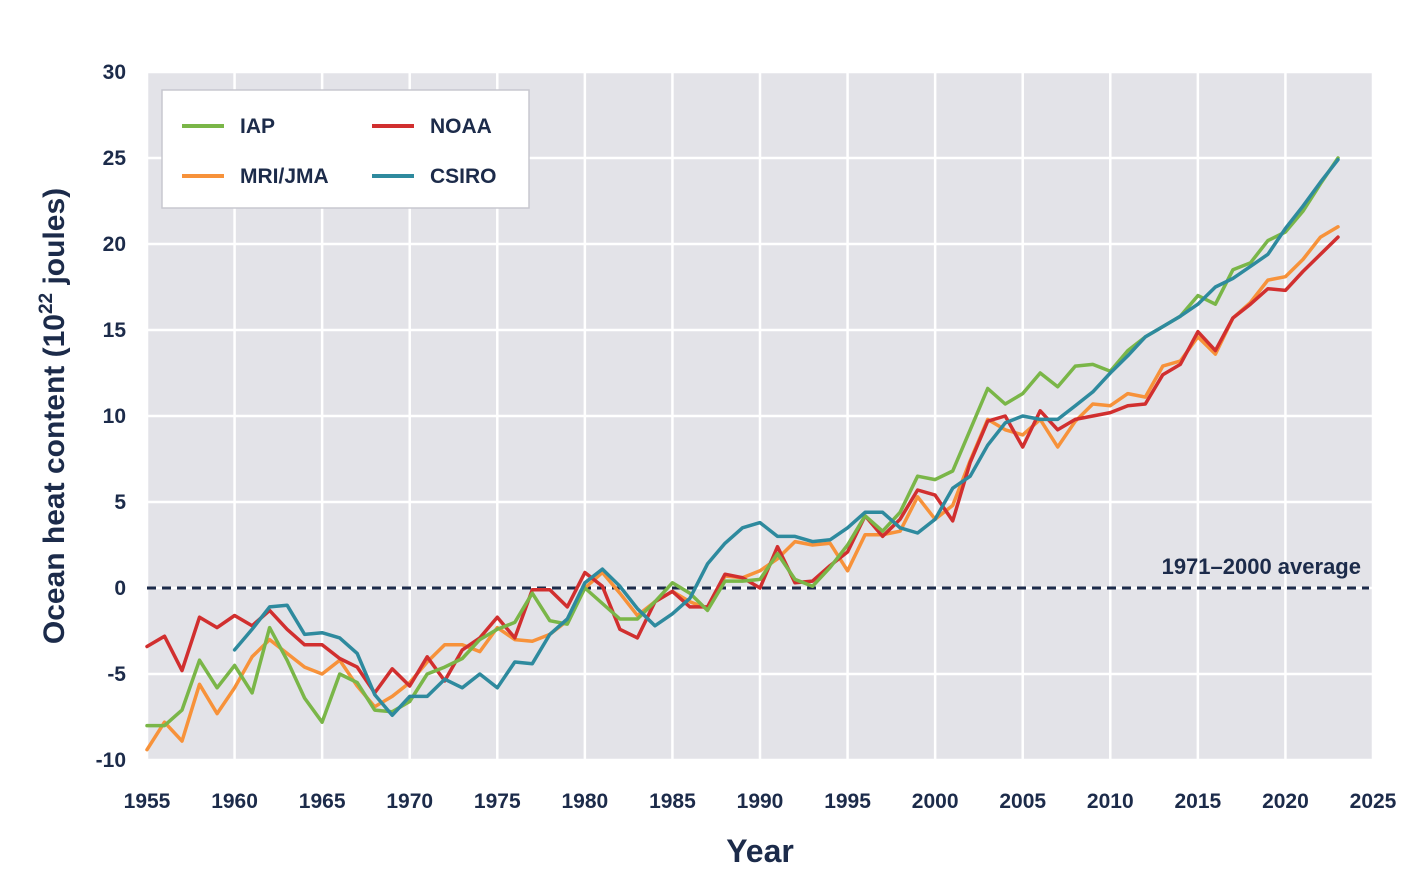 This screenshot has height=888, width=1426. Describe the element at coordinates (1373, 801) in the screenshot. I see `x-tick-label: 2025` at that location.